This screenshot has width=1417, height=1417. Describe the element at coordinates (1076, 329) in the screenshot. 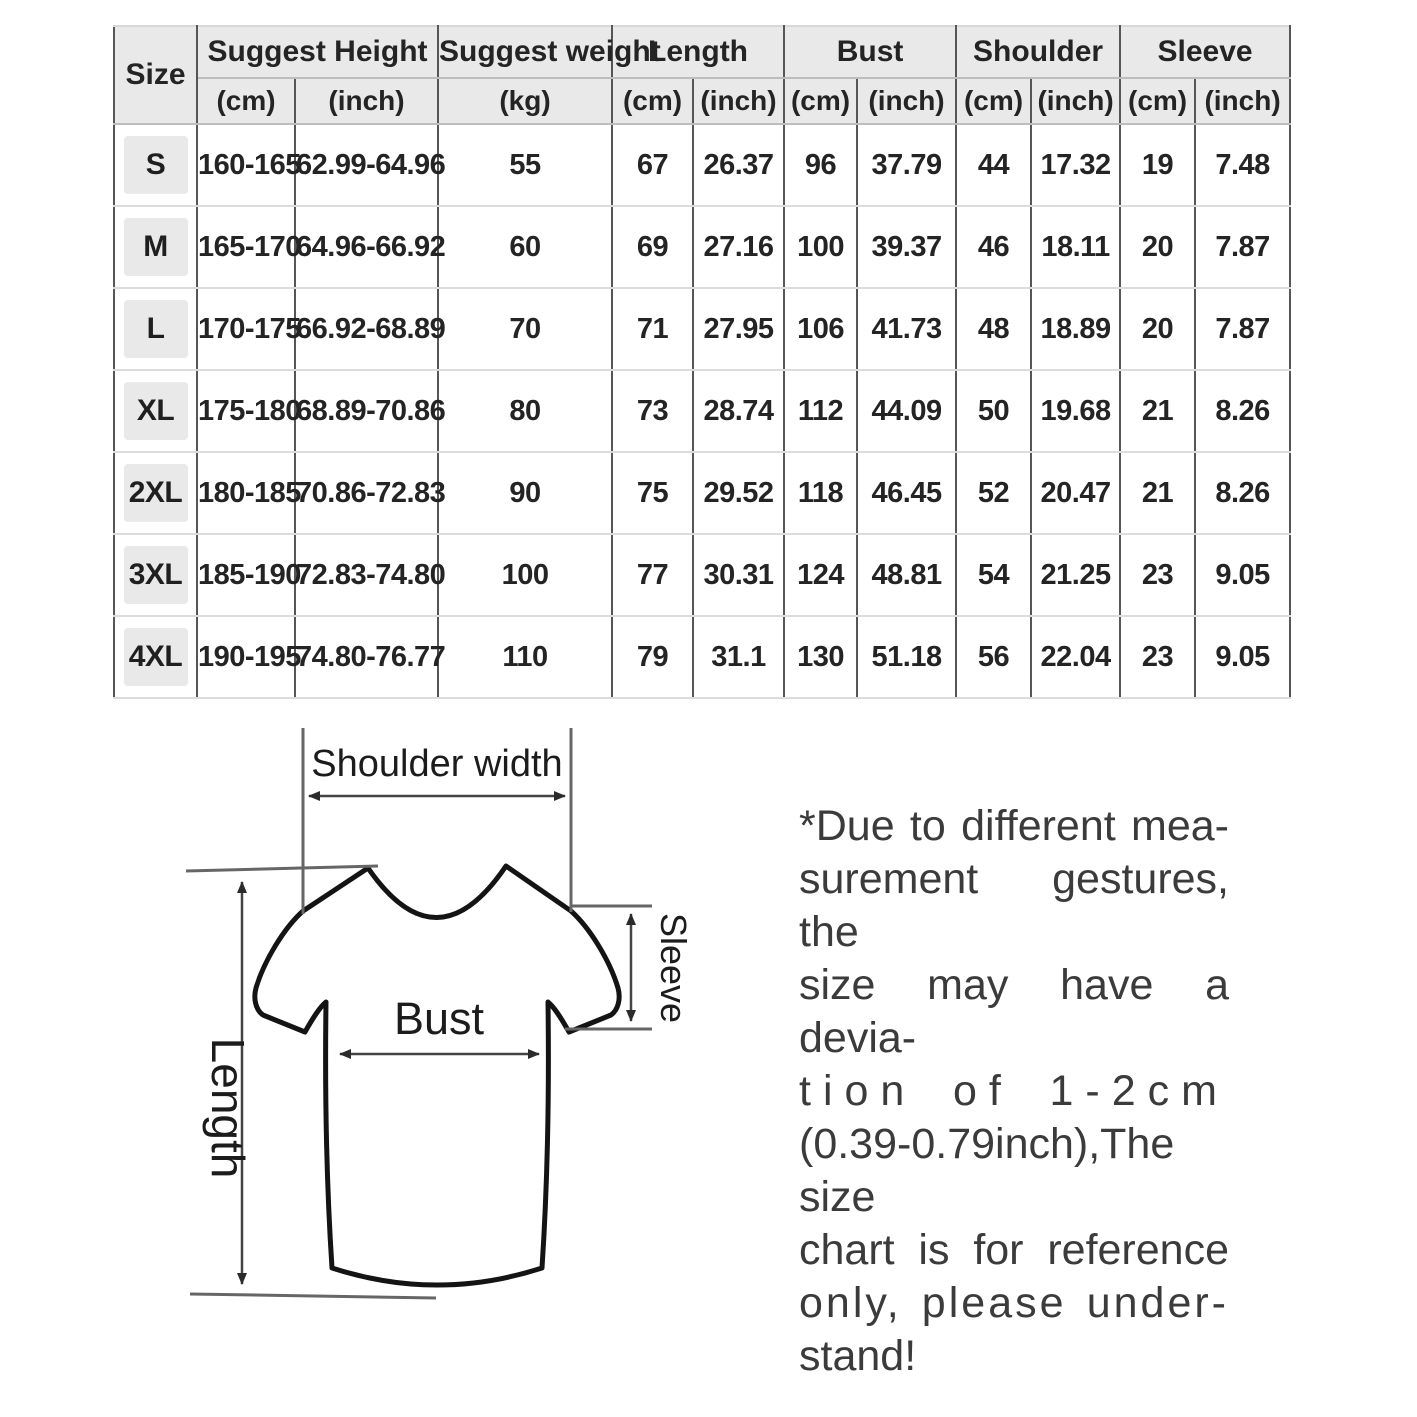

I see `cell-shoulder-inch: 18.89` at that location.